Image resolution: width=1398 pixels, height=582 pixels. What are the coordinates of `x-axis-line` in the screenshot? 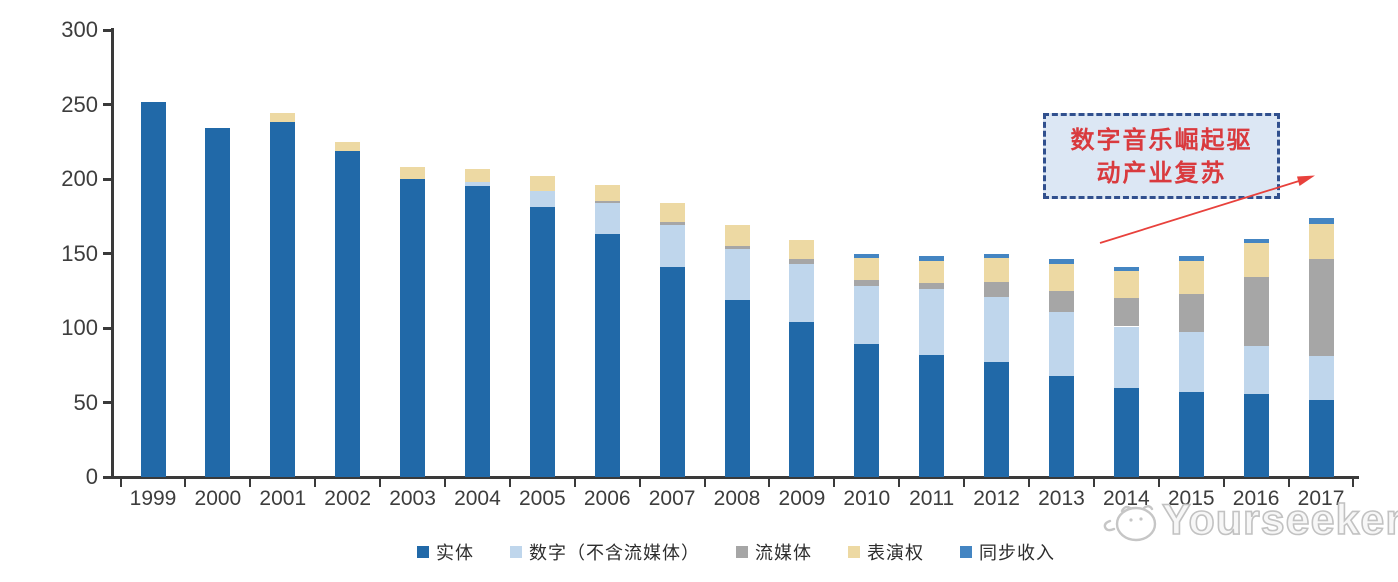 It's located at (735, 477).